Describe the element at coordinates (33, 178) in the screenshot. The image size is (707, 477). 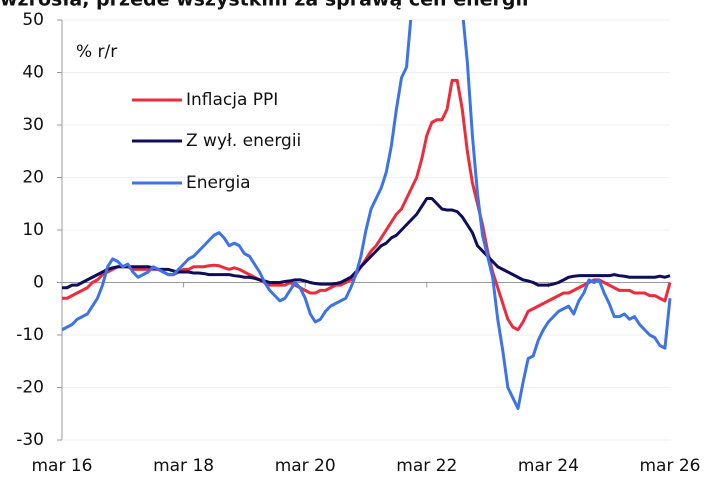
I see `y-tick-label: 20` at that location.